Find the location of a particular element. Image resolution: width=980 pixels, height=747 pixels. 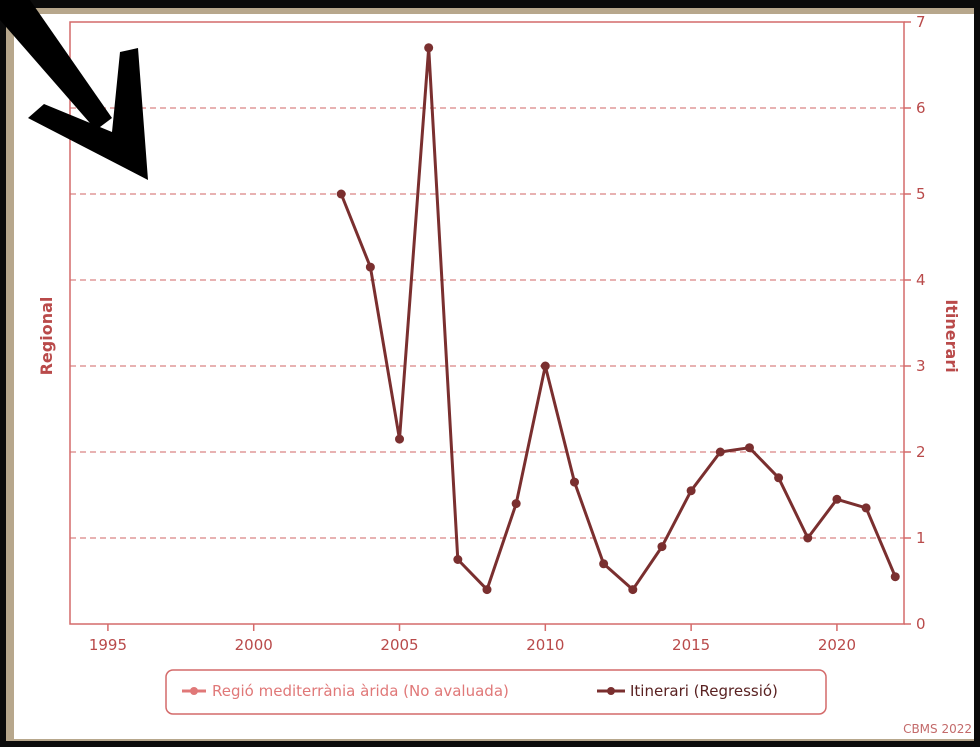

x-tick-label-1995: 1995 is located at coordinates (108, 645).